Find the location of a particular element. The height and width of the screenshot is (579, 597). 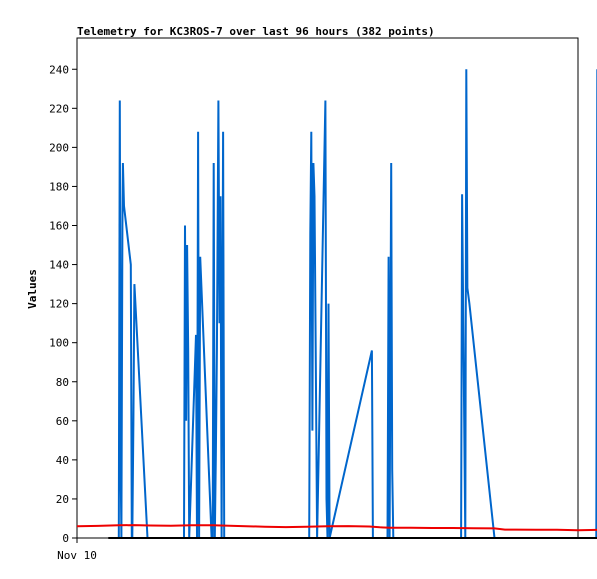

y-tick-label: 100 is located at coordinates (59, 343).